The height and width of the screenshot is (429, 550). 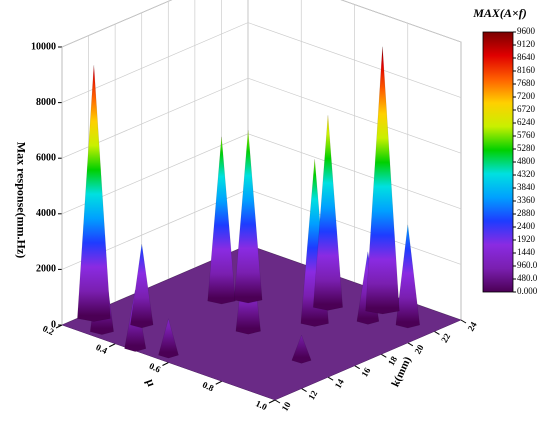 What do you see at coordinates (526, 252) in the screenshot?
I see `colorbar-tick-label: 1440` at bounding box center [526, 252].